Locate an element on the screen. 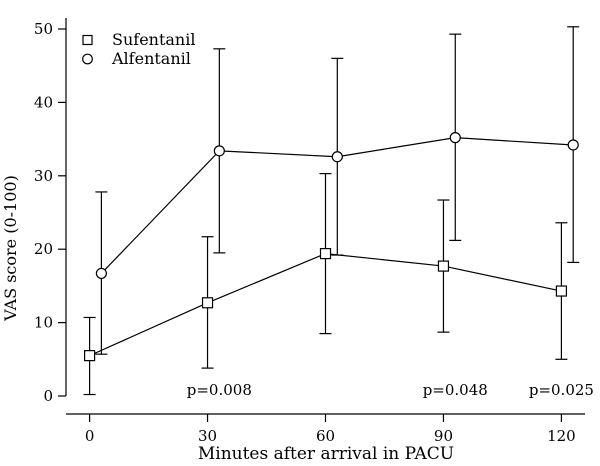  y-tick-label: 50 is located at coordinates (43, 29).